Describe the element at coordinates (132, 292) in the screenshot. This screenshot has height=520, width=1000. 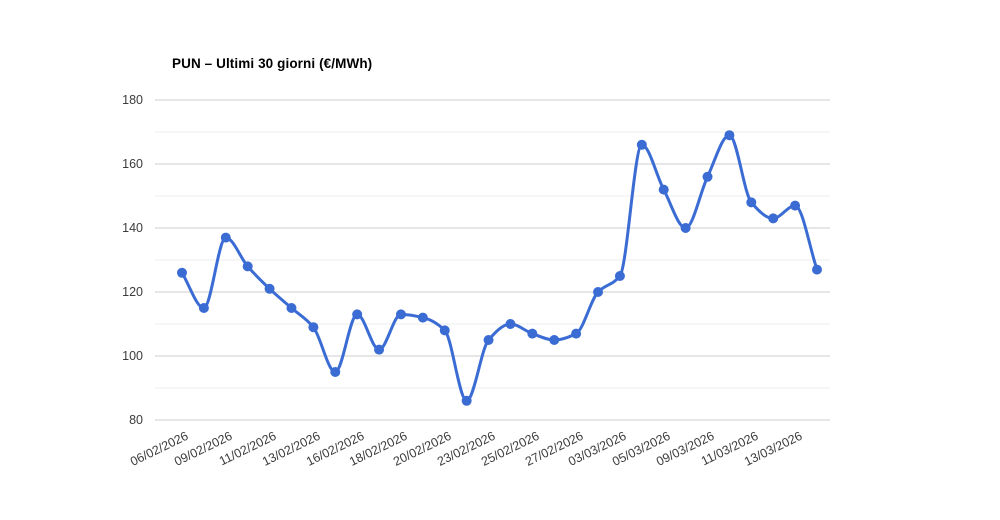
I see `y-axis-tick-label: 120` at that location.